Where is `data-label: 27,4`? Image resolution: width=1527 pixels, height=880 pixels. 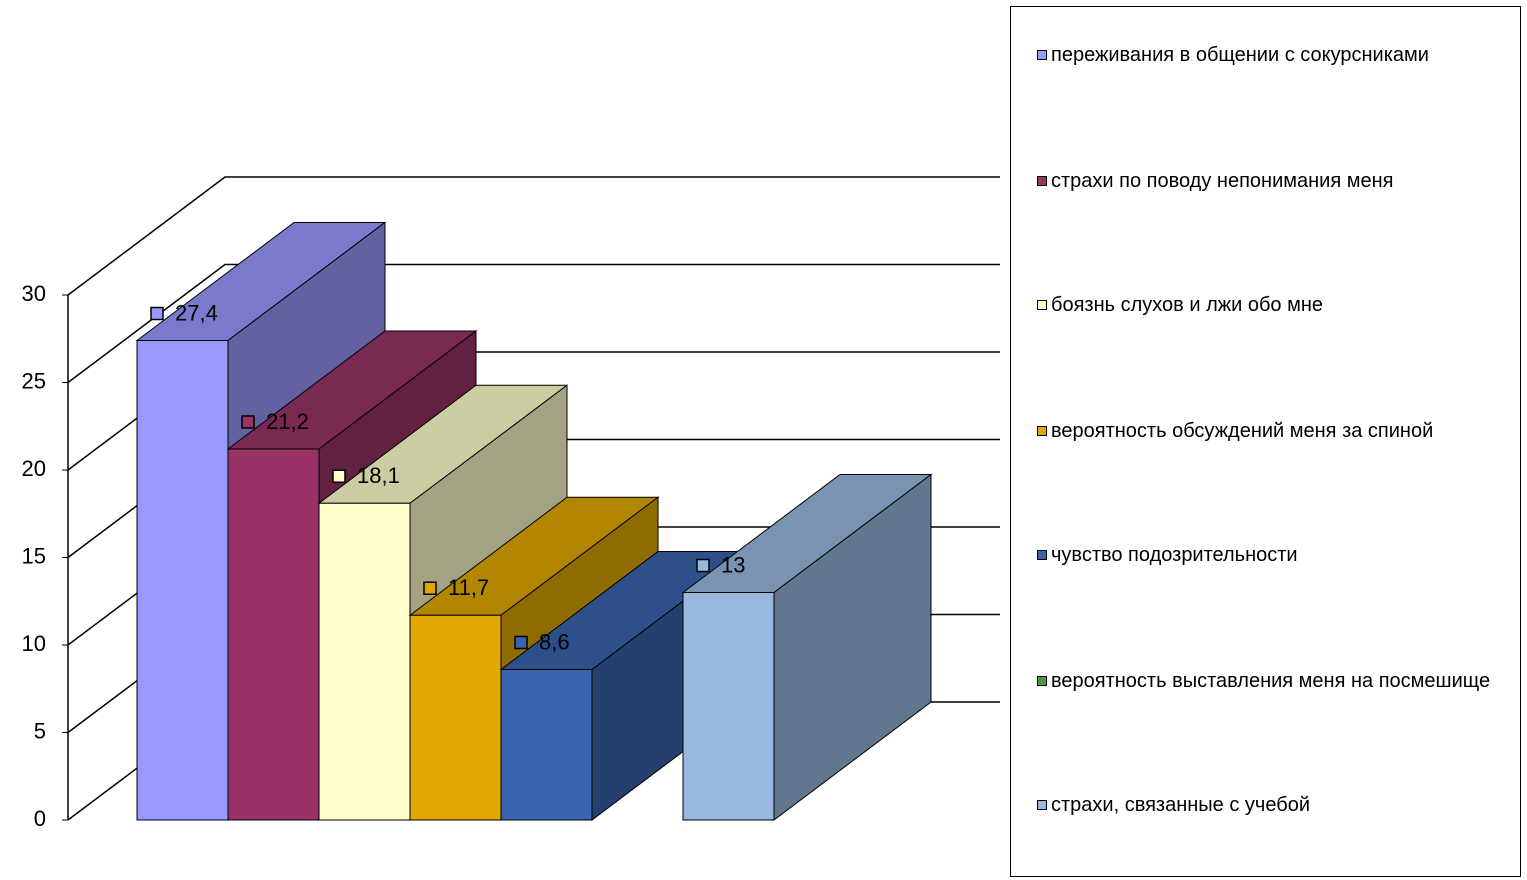 data-label: 27,4 is located at coordinates (196, 312).